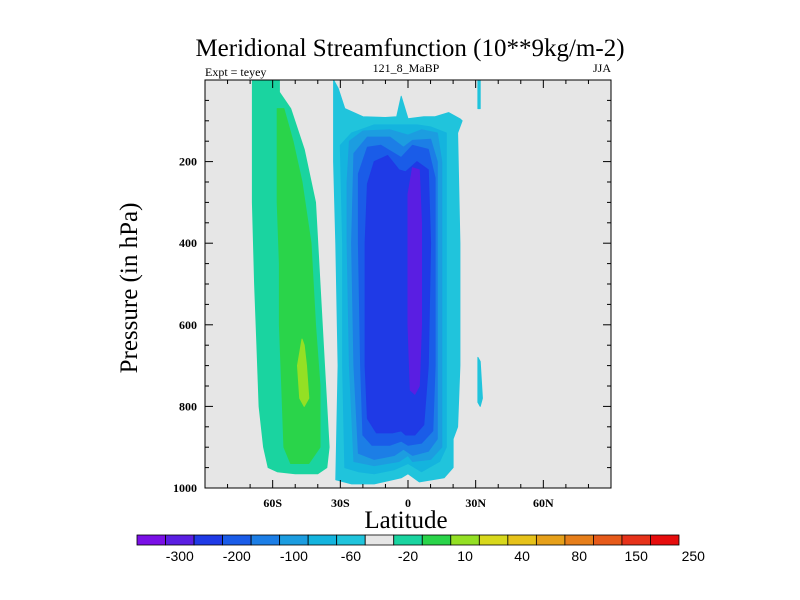 The height and width of the screenshot is (600, 800). Describe the element at coordinates (408, 556) in the screenshot. I see `colorbar-label: -20` at that location.